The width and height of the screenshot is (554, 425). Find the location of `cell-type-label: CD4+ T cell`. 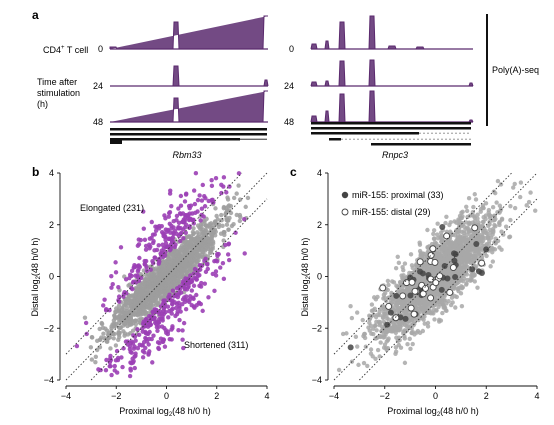

cell-type-label: CD4+ T cell is located at coordinates (65, 50).